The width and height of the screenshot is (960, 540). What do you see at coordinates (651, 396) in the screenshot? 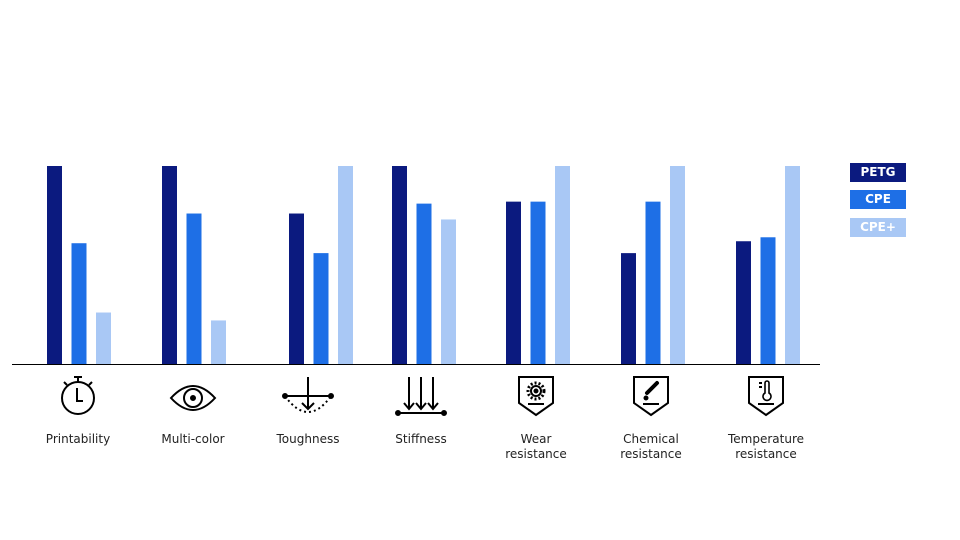
I see `dropper-shield-icon` at bounding box center [651, 396].